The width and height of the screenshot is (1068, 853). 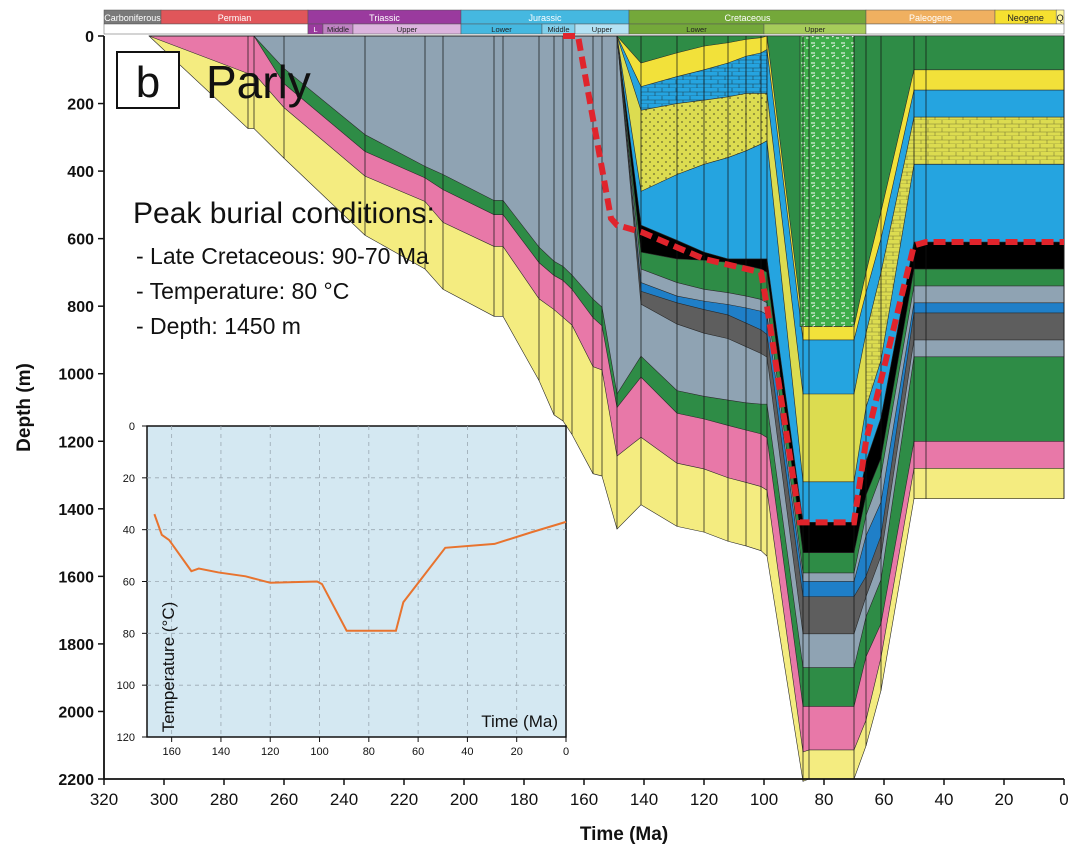 I want to click on panel-letter: b, so click(x=148, y=82).